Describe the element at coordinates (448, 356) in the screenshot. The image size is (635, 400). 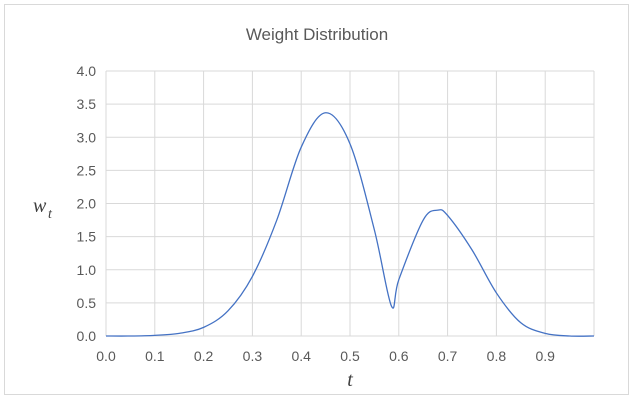
I see `x-tick-label: 0.7` at that location.